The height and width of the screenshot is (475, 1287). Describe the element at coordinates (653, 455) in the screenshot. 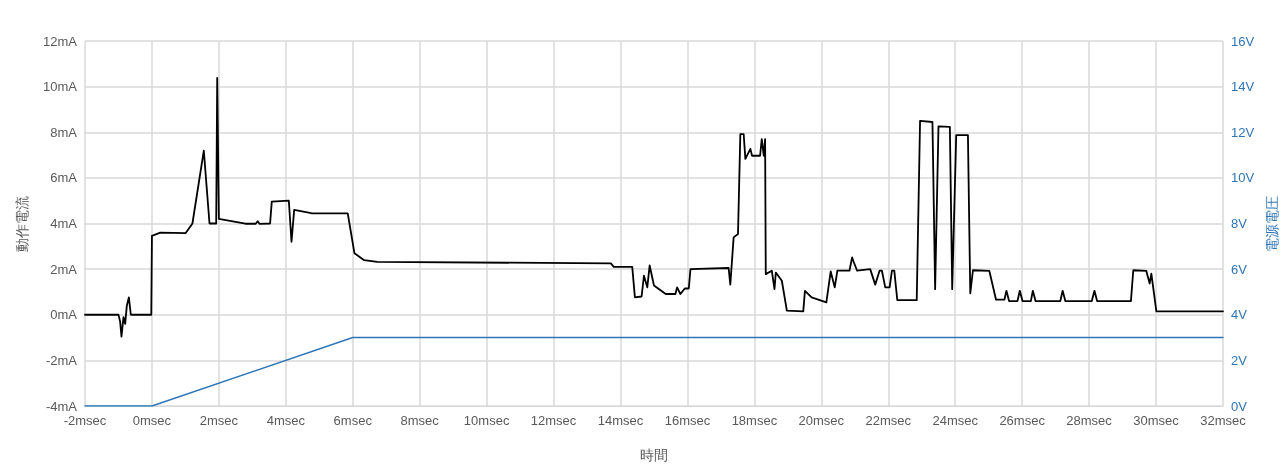

I see `x-axis-title: 時間` at that location.